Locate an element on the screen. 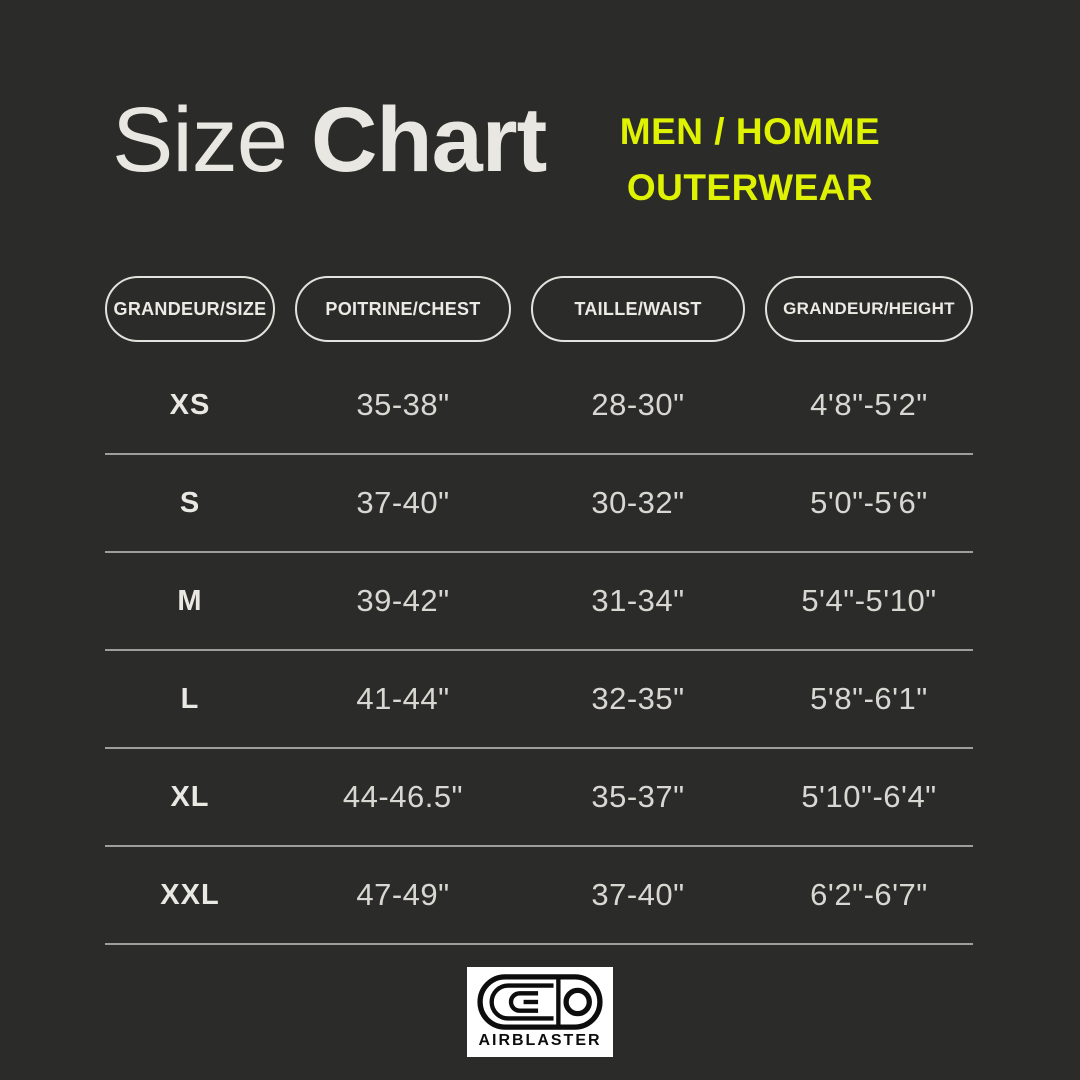 The height and width of the screenshot is (1080, 1080). column-header-chest: POITRINE/CHEST is located at coordinates (403, 309).